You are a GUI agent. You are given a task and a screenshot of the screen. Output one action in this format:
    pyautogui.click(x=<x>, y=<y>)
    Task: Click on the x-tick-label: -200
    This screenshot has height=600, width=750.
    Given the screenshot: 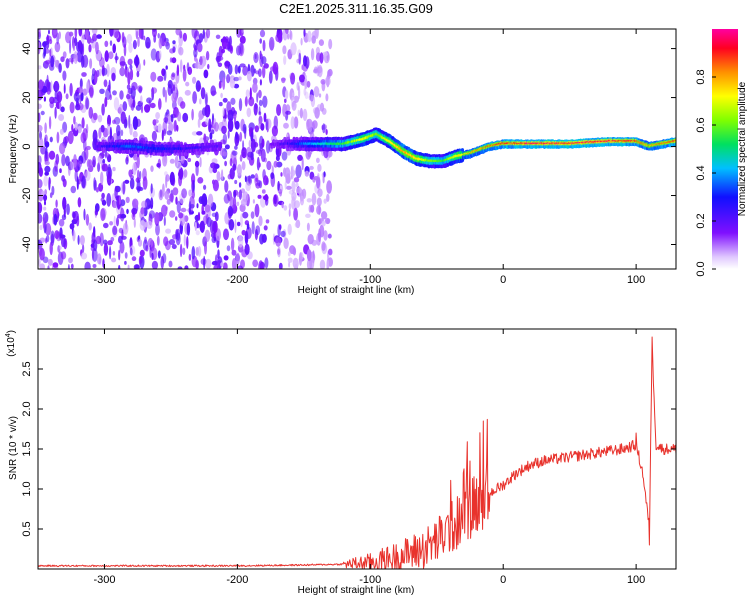 What is the action you would take?
    pyautogui.click(x=237, y=280)
    